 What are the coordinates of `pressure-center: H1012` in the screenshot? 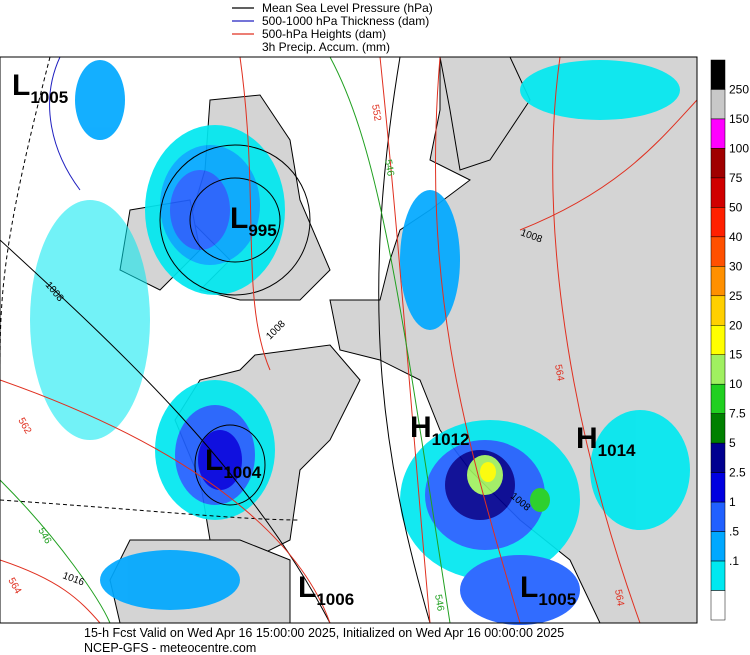 It's located at (440, 430).